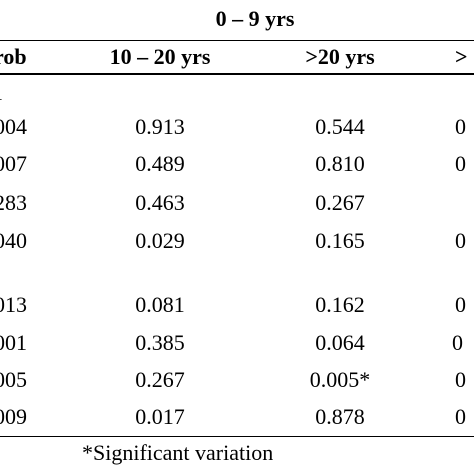 The image size is (474, 474). Describe the element at coordinates (13, 342) in the screenshot. I see `row-label: 001` at that location.